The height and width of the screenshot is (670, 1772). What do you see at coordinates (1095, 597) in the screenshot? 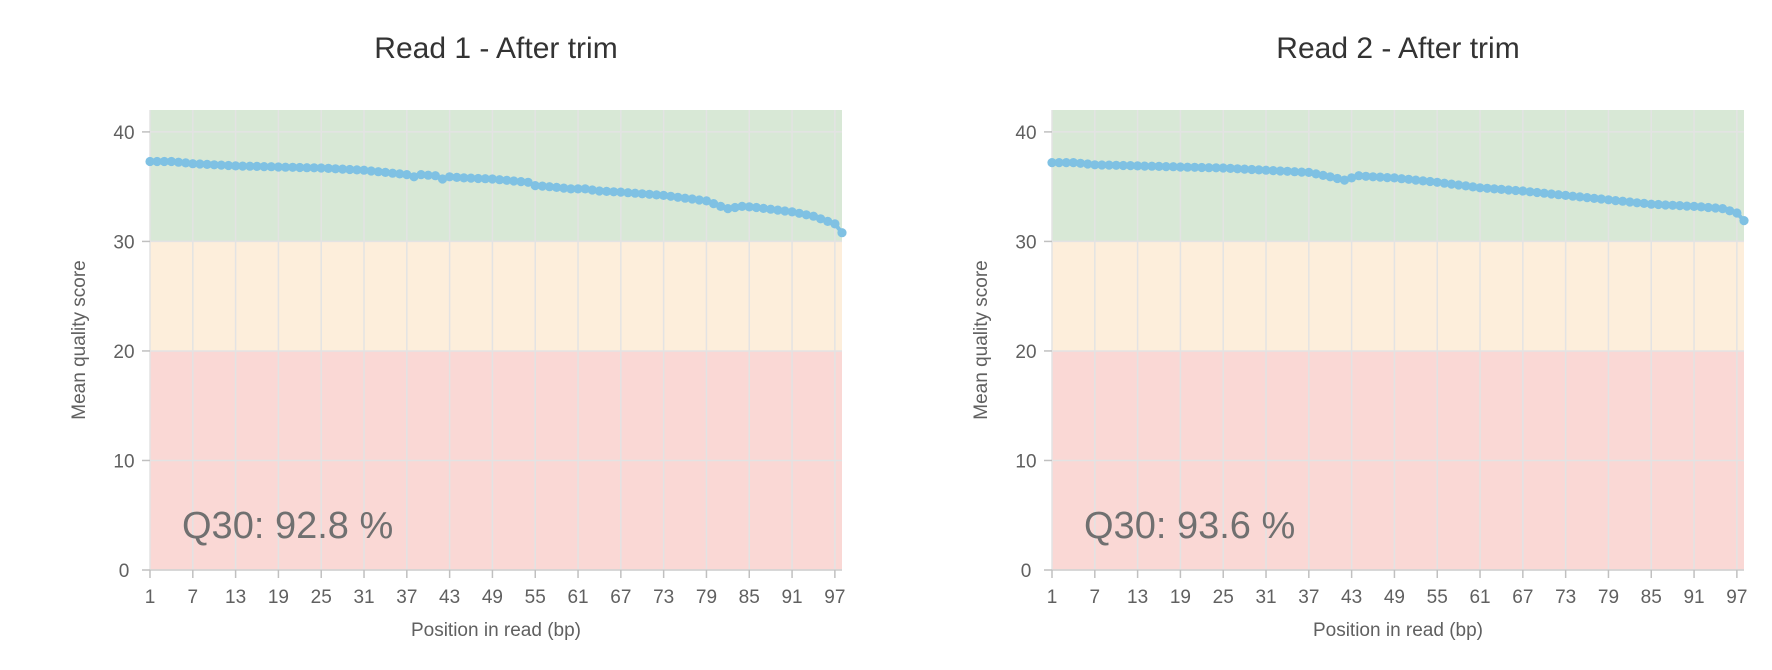
I see `x-tick-label: 7` at bounding box center [1095, 597].